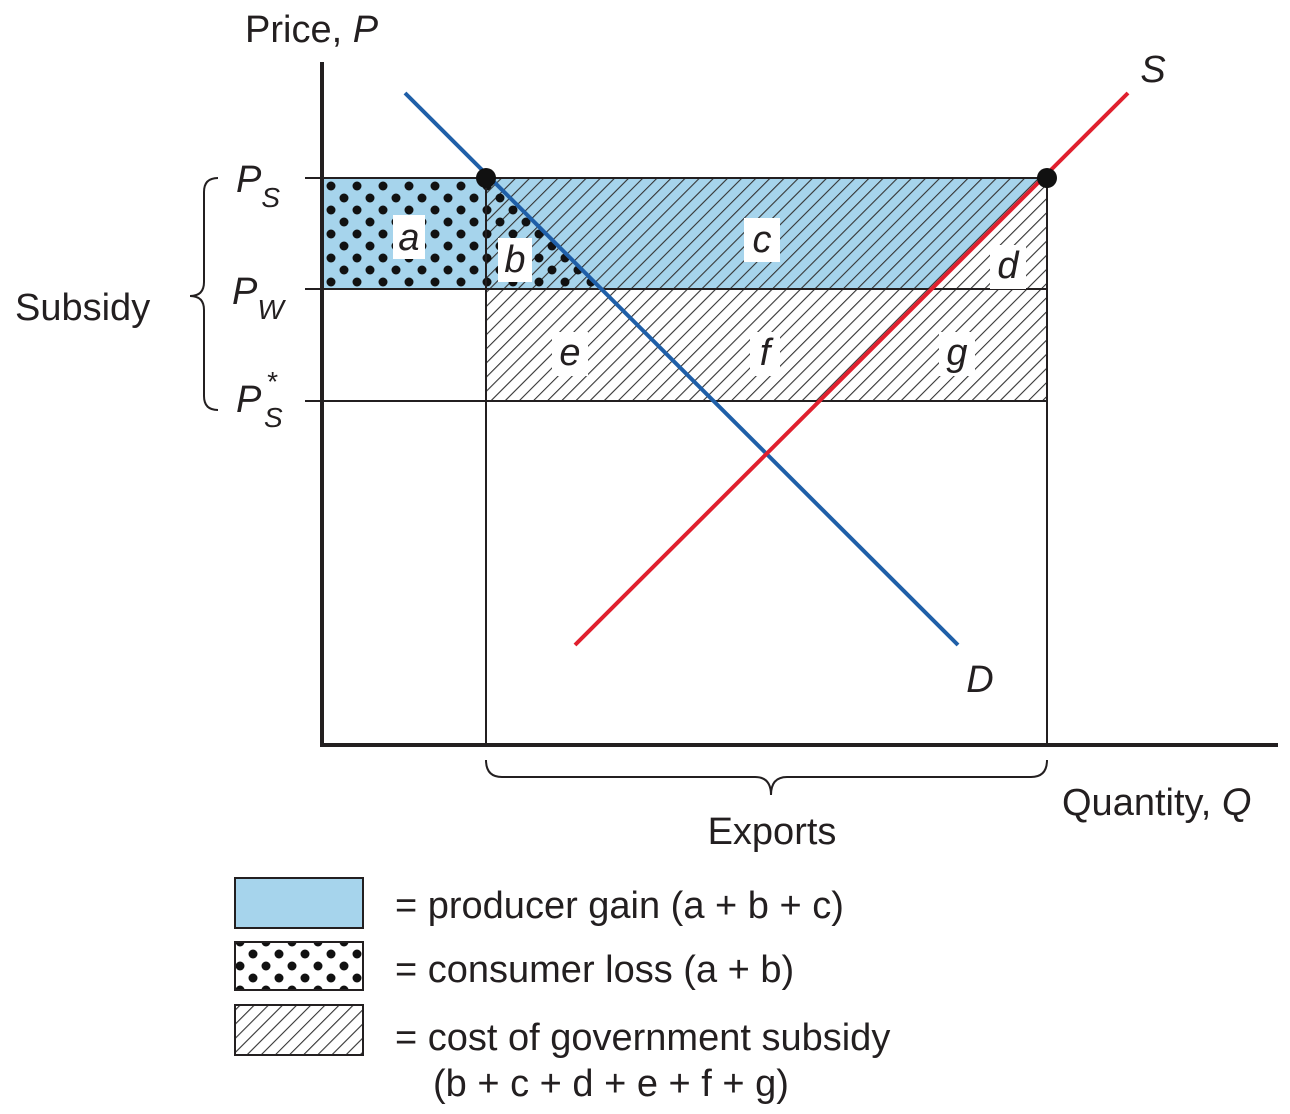  What do you see at coordinates (619, 906) in the screenshot?
I see `legend-text: = producer gain (a + b + c)` at bounding box center [619, 906].